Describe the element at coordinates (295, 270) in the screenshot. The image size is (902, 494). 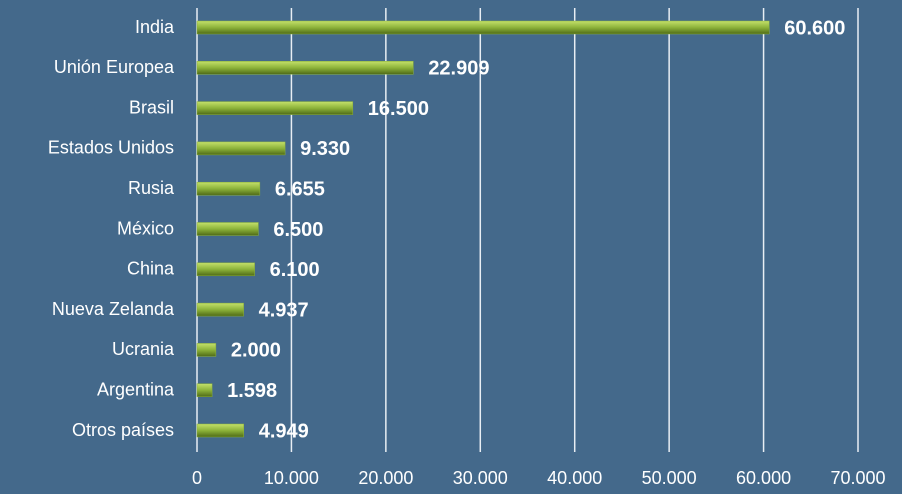
I see `data-label: 6.100` at that location.